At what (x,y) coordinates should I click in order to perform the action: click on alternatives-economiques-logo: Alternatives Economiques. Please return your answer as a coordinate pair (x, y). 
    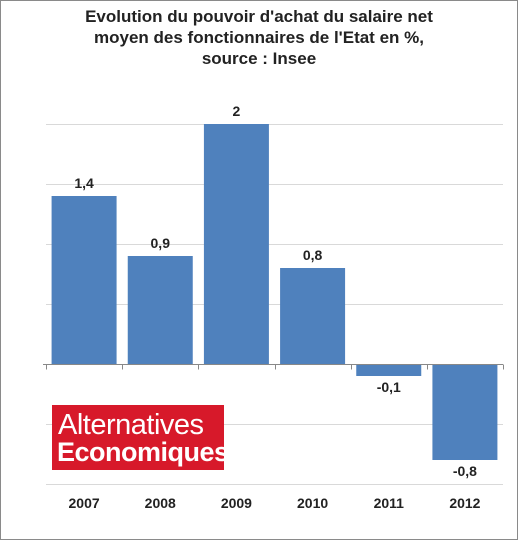
    Looking at the image, I should click on (140, 437).